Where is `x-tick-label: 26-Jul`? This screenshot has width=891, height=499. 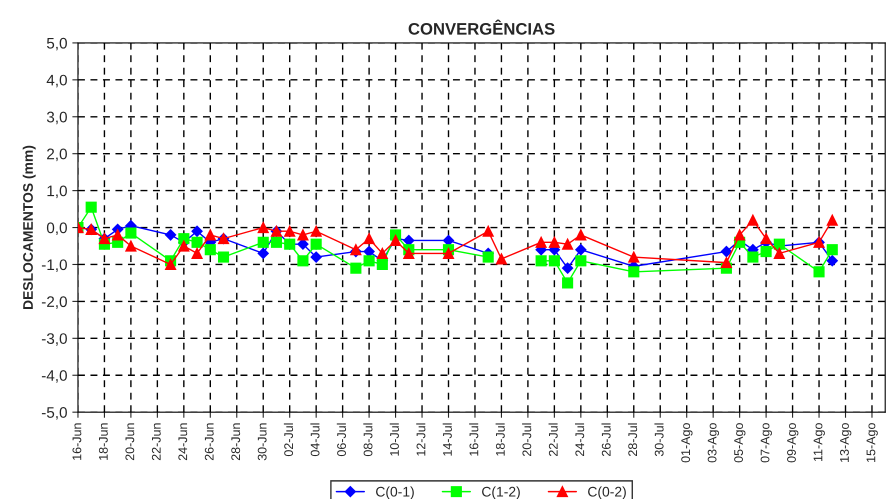 x-tick-label: 26-Jul is located at coordinates (606, 439).